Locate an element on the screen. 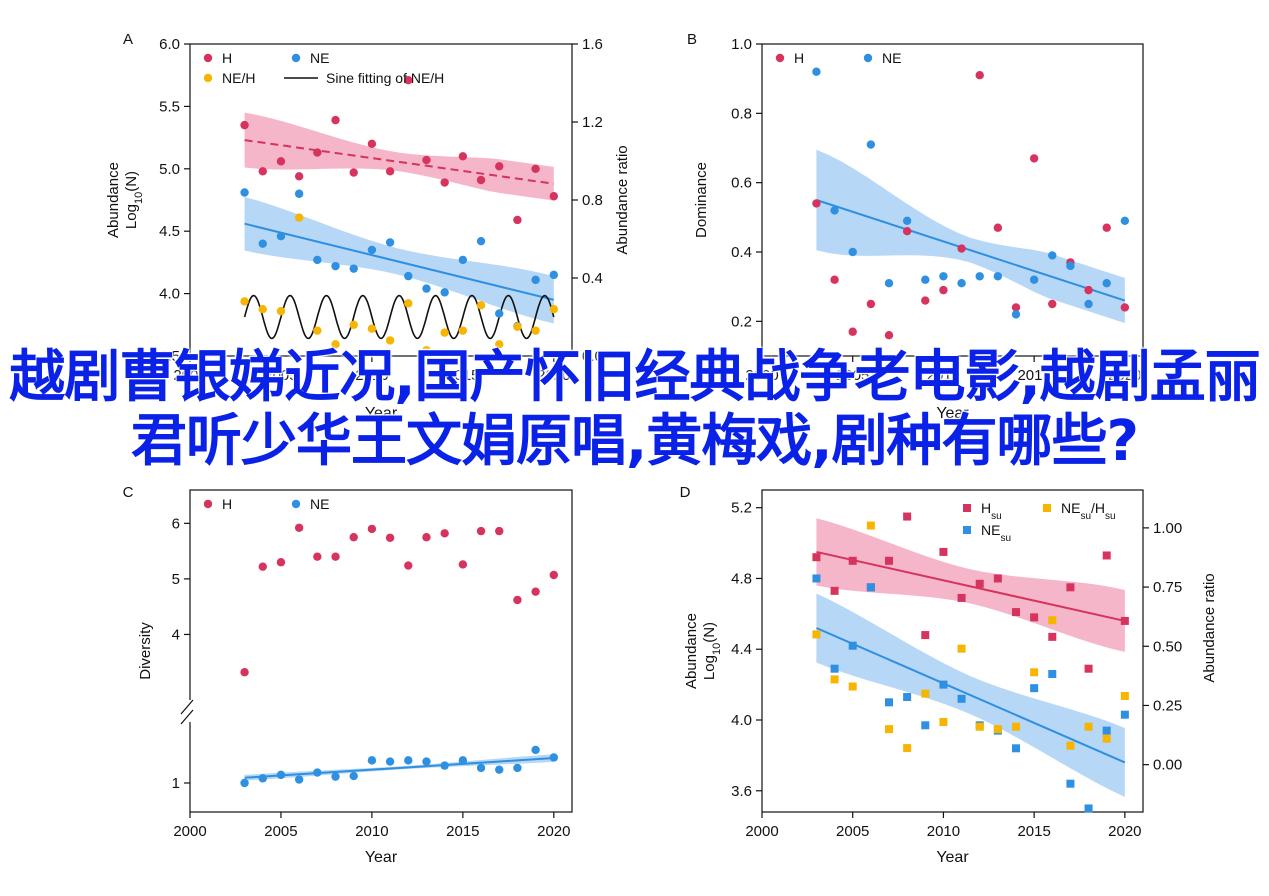  panel-c-legend-label: NE is located at coordinates (319, 504).